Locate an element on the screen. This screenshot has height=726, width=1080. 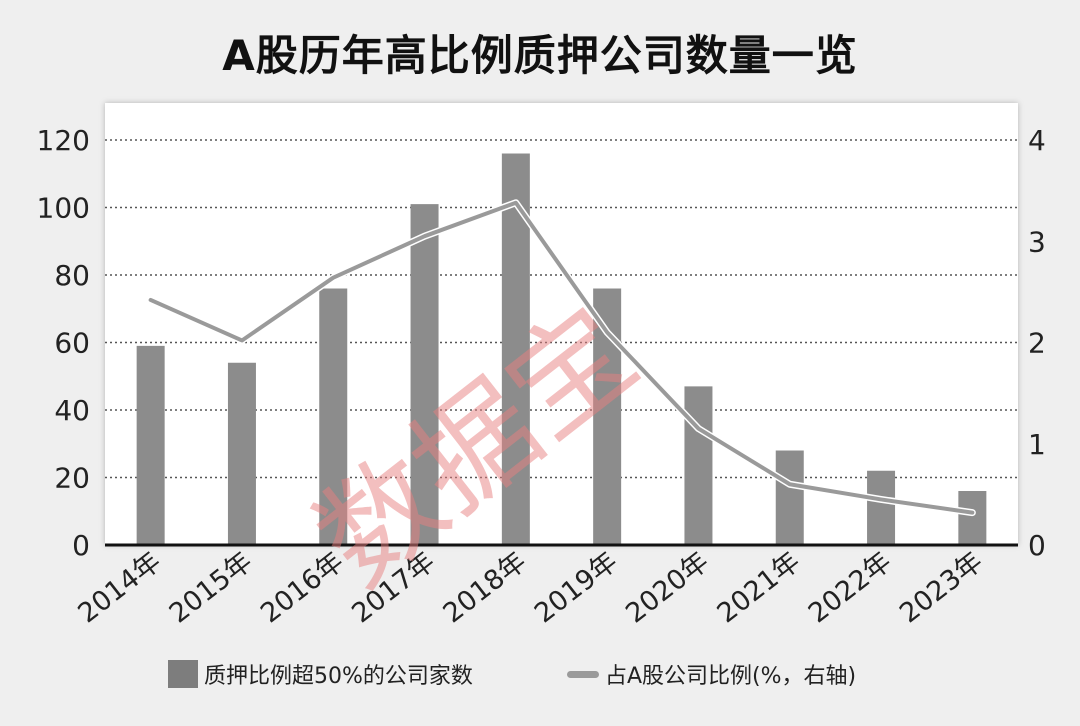
y-tick-label: 80 is located at coordinates (72, 275).